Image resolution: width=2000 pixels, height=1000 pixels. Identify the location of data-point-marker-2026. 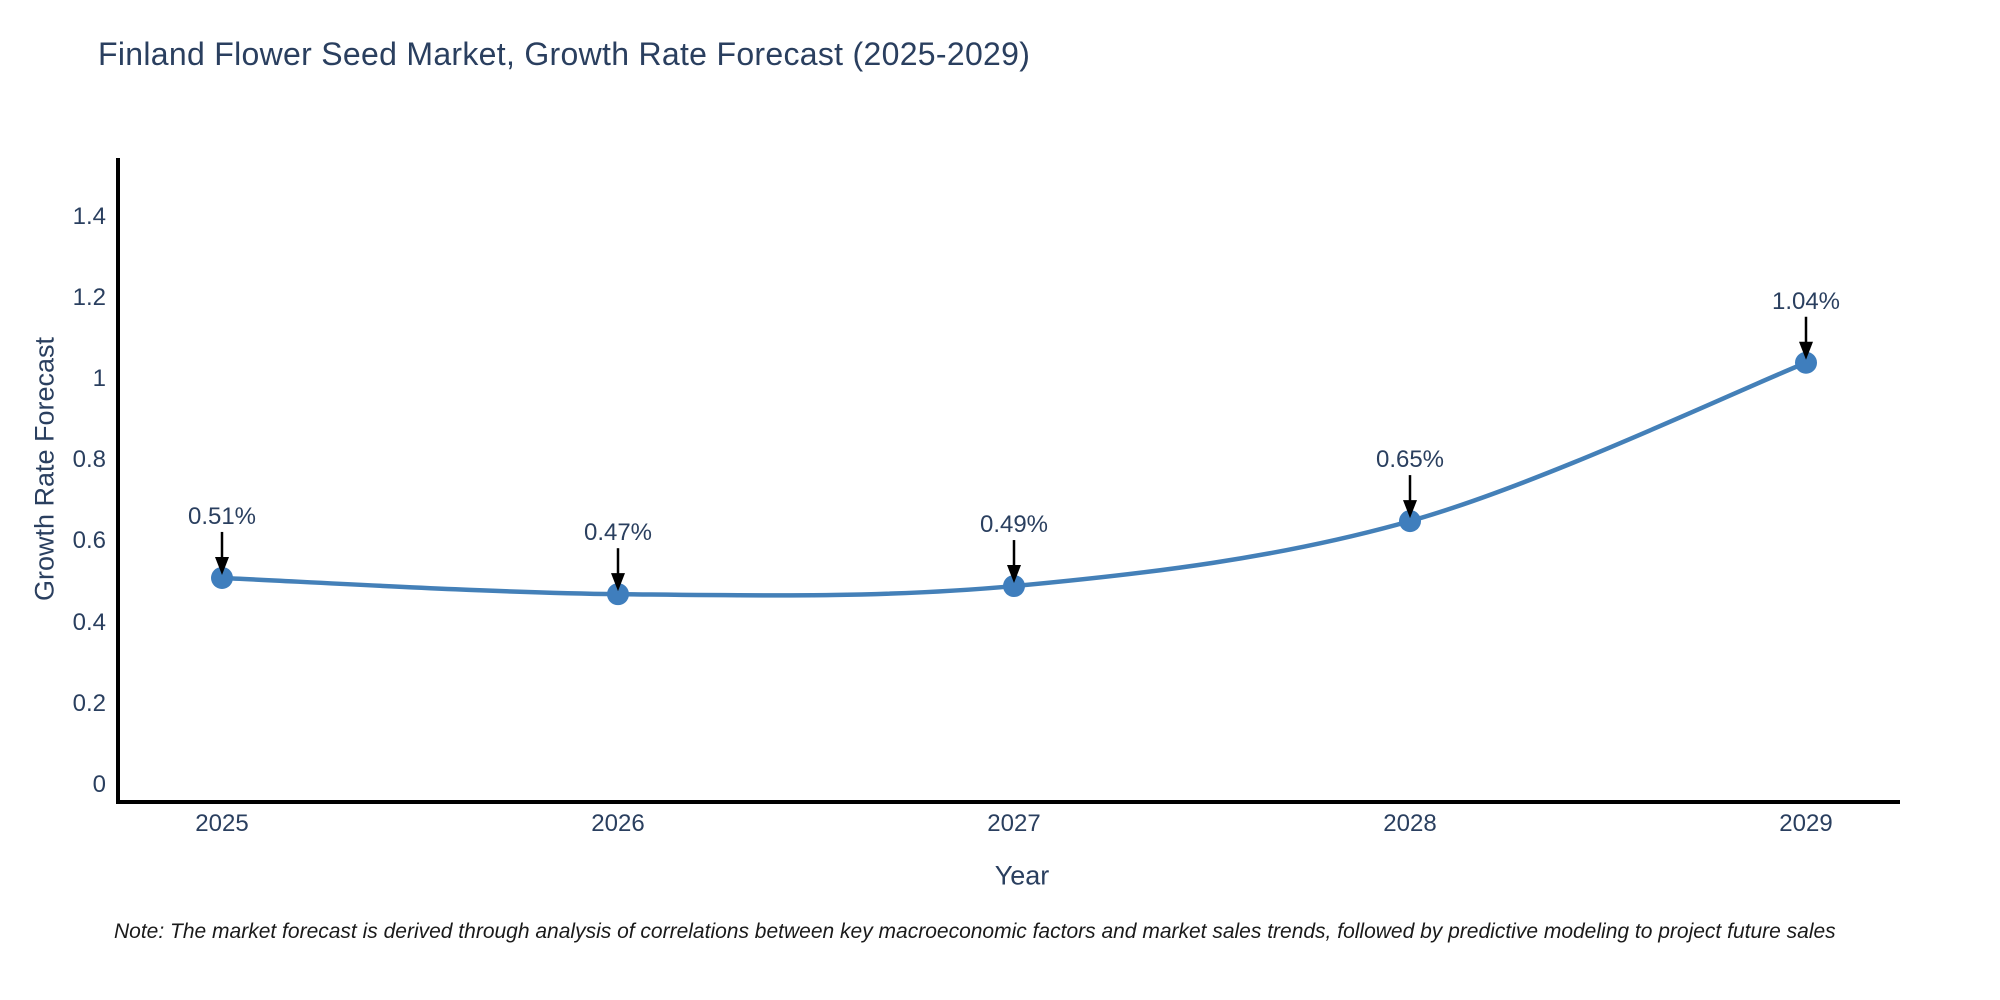
(618, 594).